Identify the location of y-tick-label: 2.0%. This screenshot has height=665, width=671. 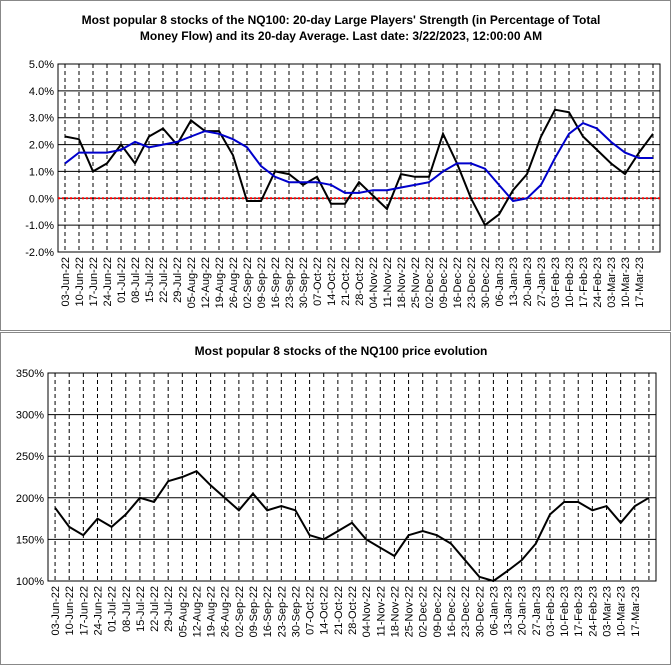
(41, 146).